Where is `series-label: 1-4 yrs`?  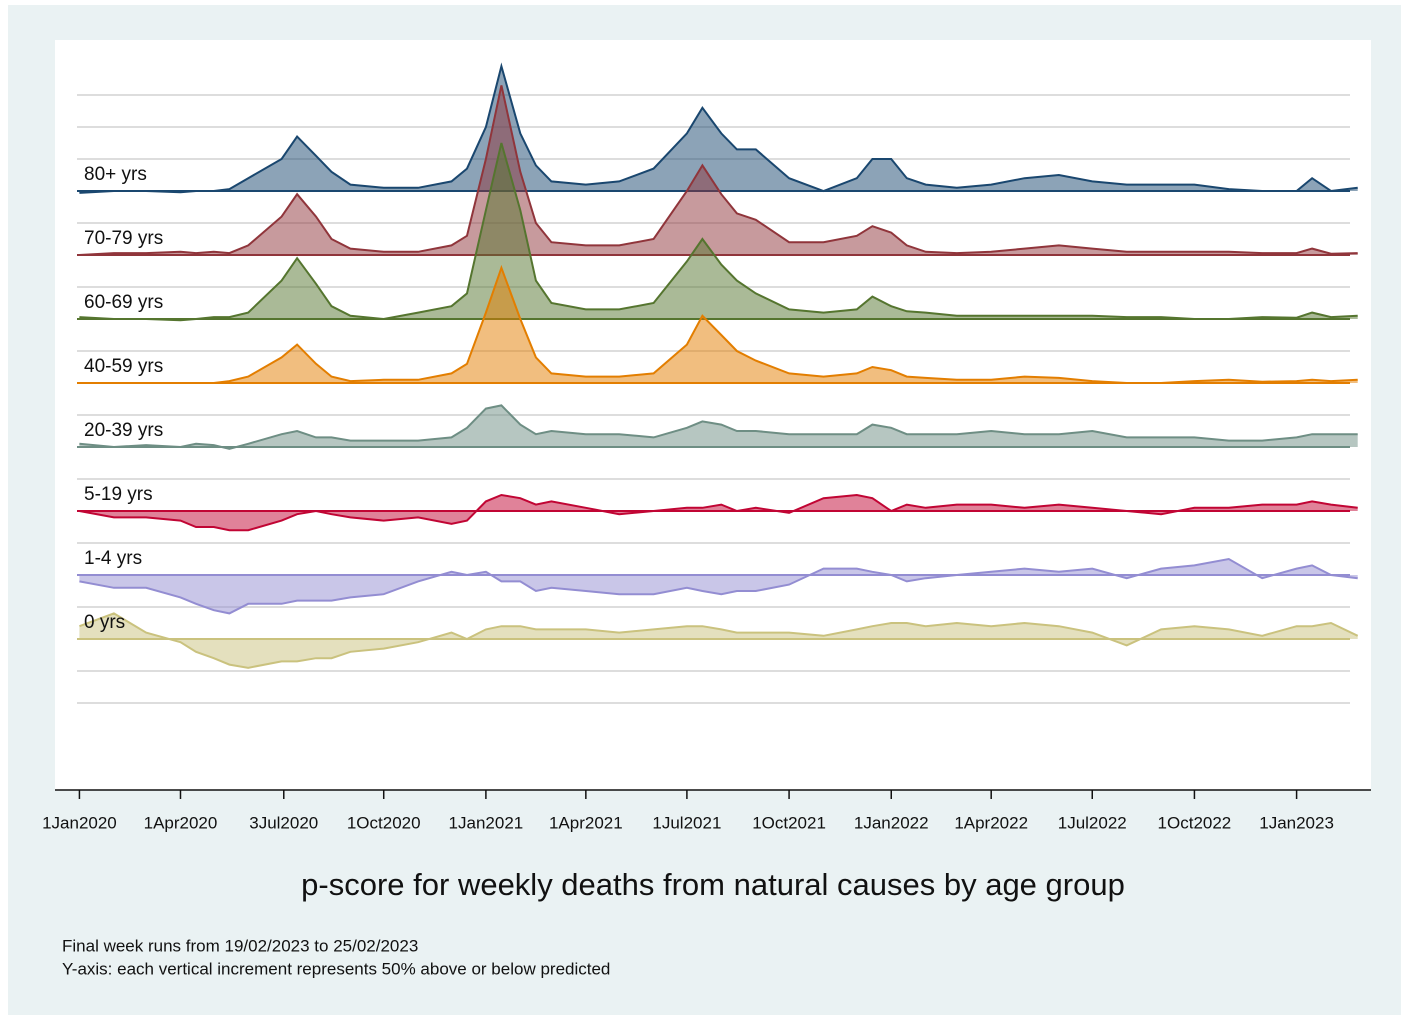 series-label: 1-4 yrs is located at coordinates (113, 558).